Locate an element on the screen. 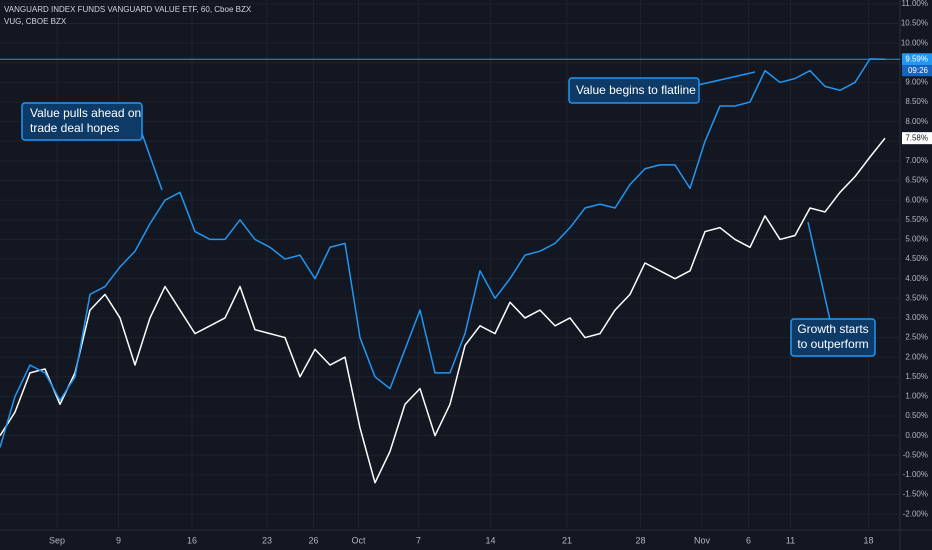  y-tick-label: 2.00% is located at coordinates (916, 356).